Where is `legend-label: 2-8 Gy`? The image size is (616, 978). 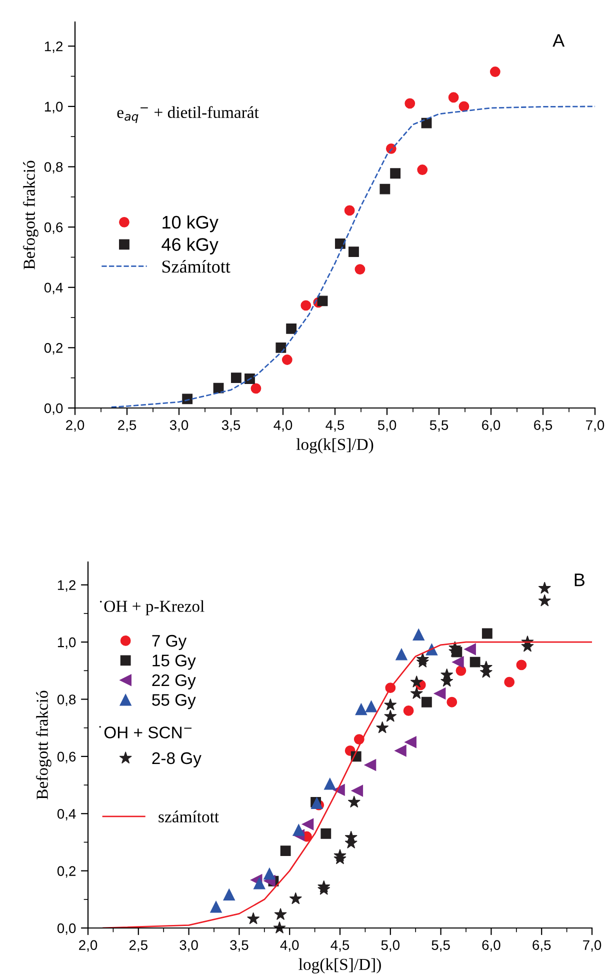 legend-label: 2-8 Gy is located at coordinates (177, 760).